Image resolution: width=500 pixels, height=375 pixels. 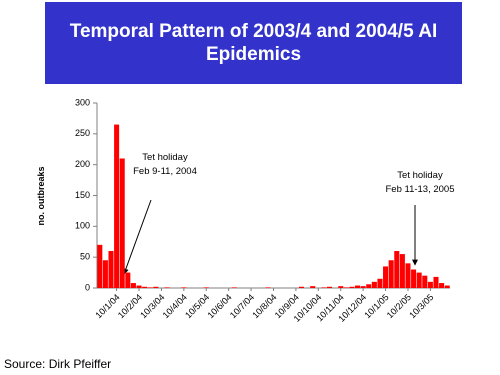 What do you see at coordinates (421, 306) in the screenshot?
I see `x-tick-label: 10/3/05` at bounding box center [421, 306].